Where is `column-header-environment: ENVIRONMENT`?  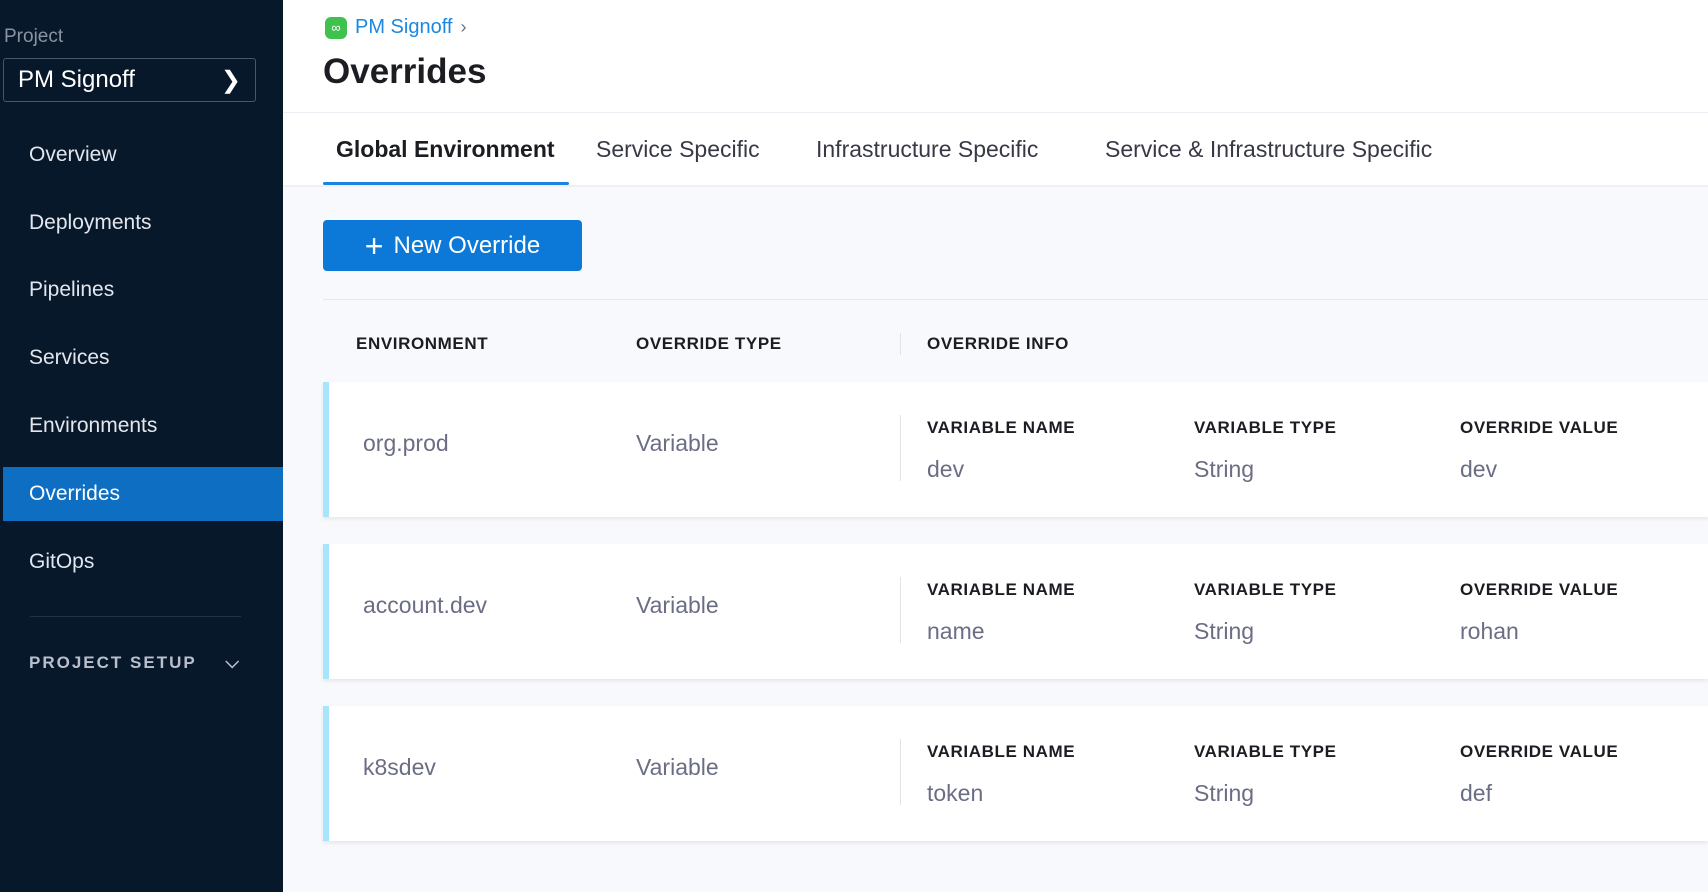 column-header-environment: ENVIRONMENT is located at coordinates (422, 343).